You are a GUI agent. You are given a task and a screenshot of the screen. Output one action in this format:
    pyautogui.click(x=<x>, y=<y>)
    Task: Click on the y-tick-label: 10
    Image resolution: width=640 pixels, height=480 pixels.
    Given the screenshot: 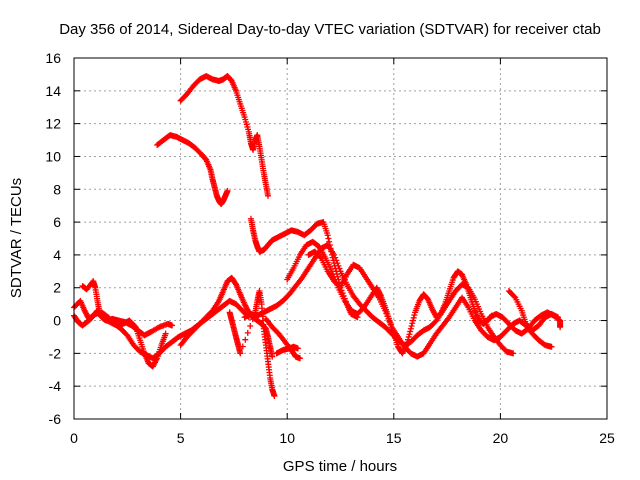 What is the action you would take?
    pyautogui.click(x=53, y=156)
    